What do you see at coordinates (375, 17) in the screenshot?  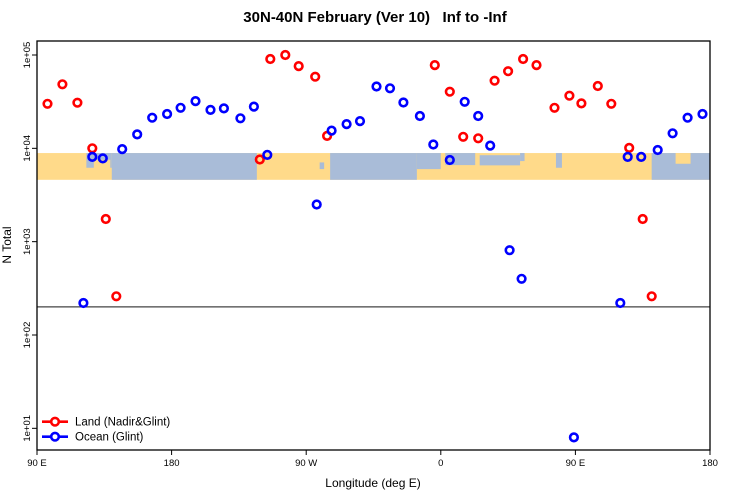 I see `chart-title: 30N-40N February (Ver 10) Inf to -Inf` at bounding box center [375, 17].